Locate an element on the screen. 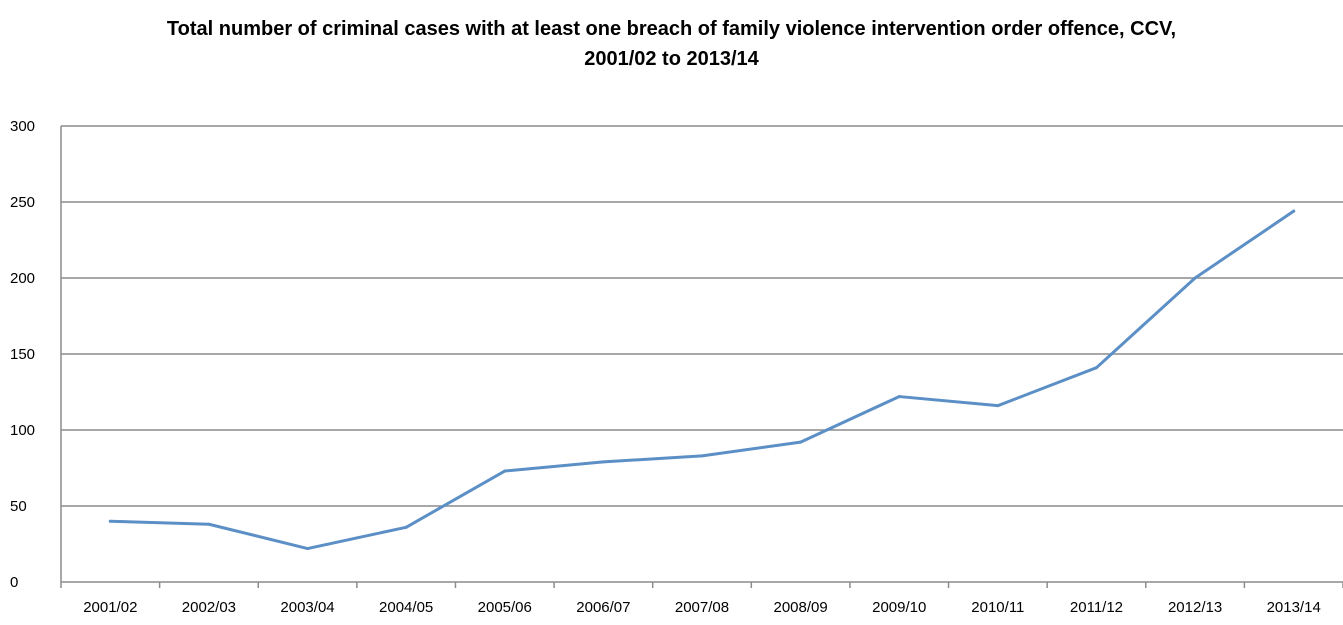  y-tick-label-200: 200 is located at coordinates (22, 278).